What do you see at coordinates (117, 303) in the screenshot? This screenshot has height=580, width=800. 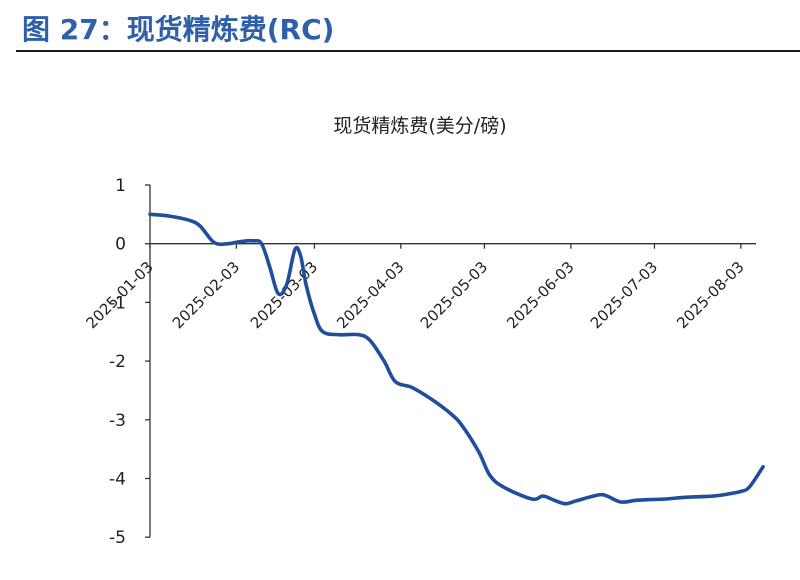 I see `y-tick-label: -1` at bounding box center [117, 303].